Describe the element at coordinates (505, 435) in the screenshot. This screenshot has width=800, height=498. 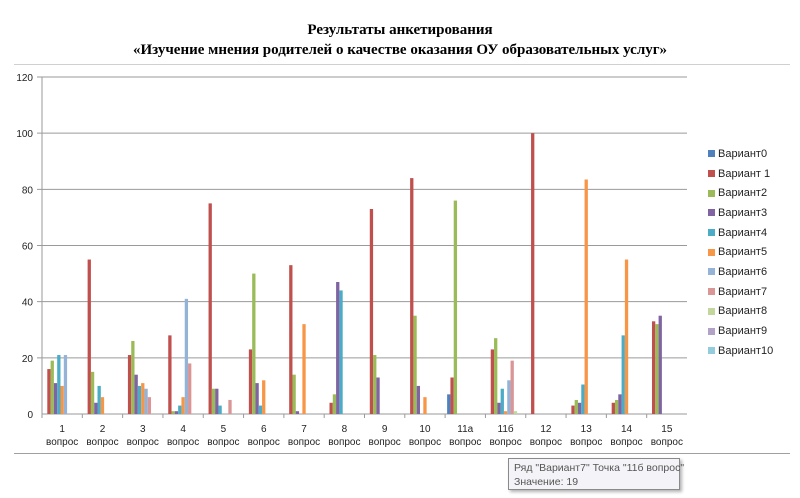
I see `x-tick-label: 11б вопрос` at that location.